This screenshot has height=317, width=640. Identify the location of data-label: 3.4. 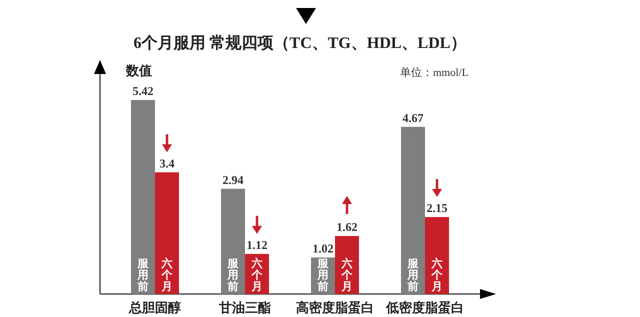
(167, 163).